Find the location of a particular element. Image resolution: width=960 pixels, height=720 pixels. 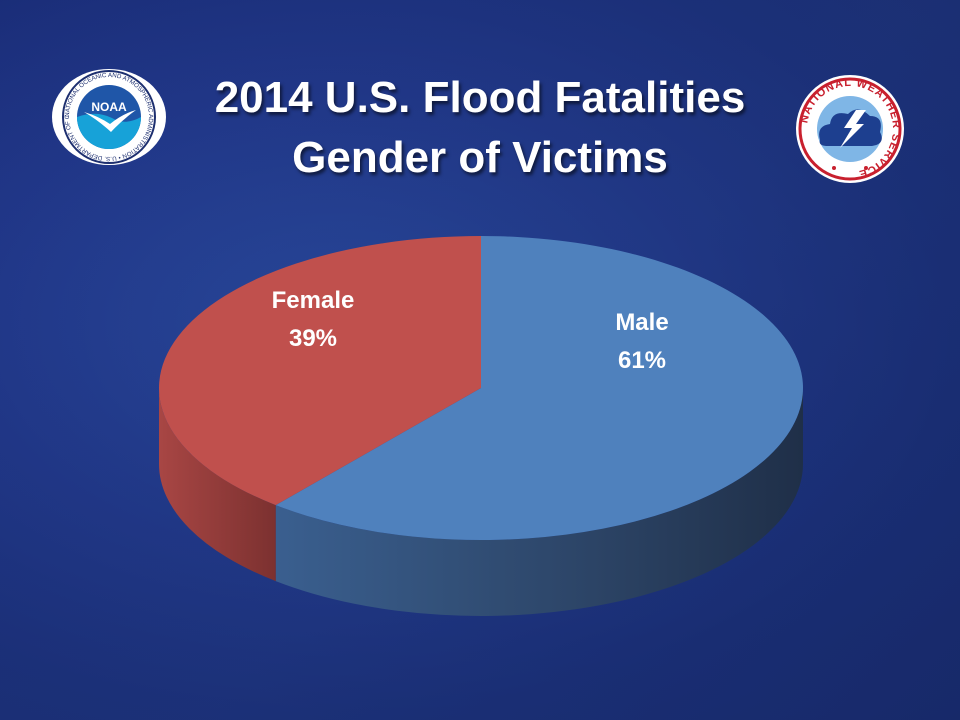

male-slice-percent-label: 61% is located at coordinates (642, 360).